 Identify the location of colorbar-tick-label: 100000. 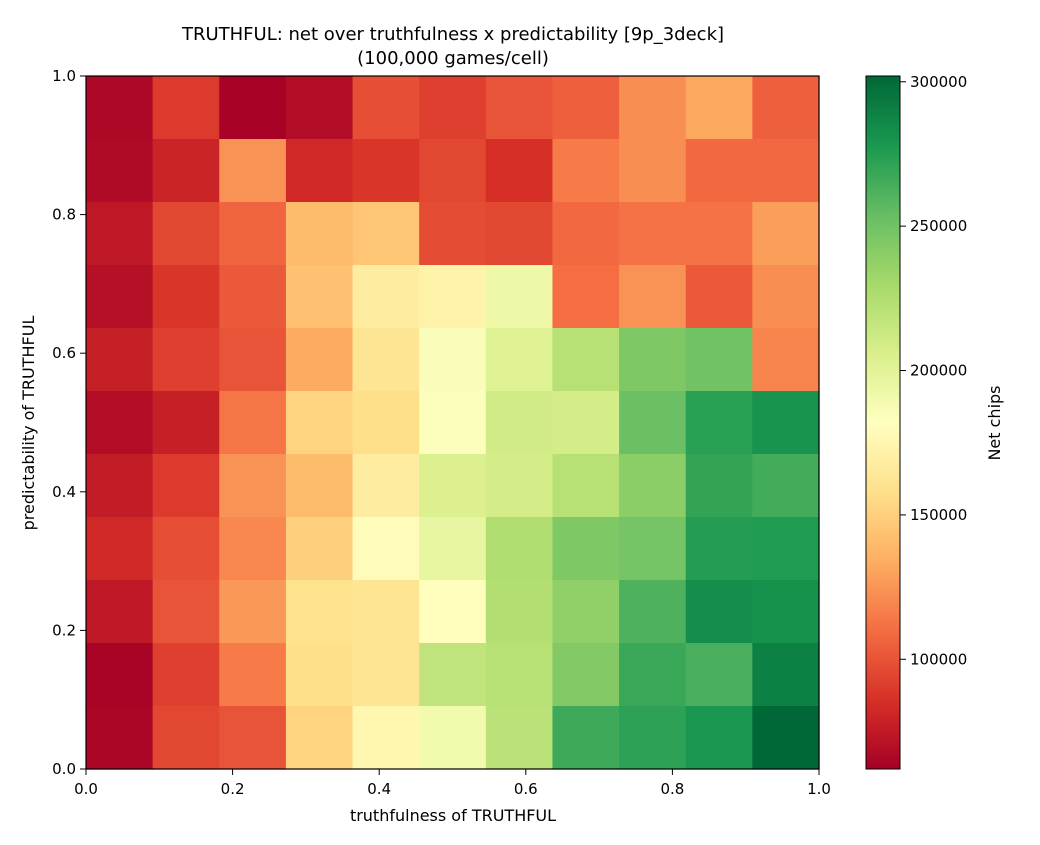
(938, 659).